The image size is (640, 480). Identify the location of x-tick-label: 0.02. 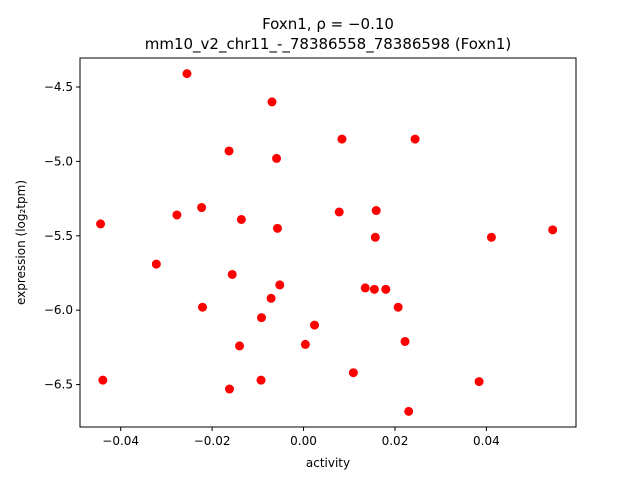
(395, 441).